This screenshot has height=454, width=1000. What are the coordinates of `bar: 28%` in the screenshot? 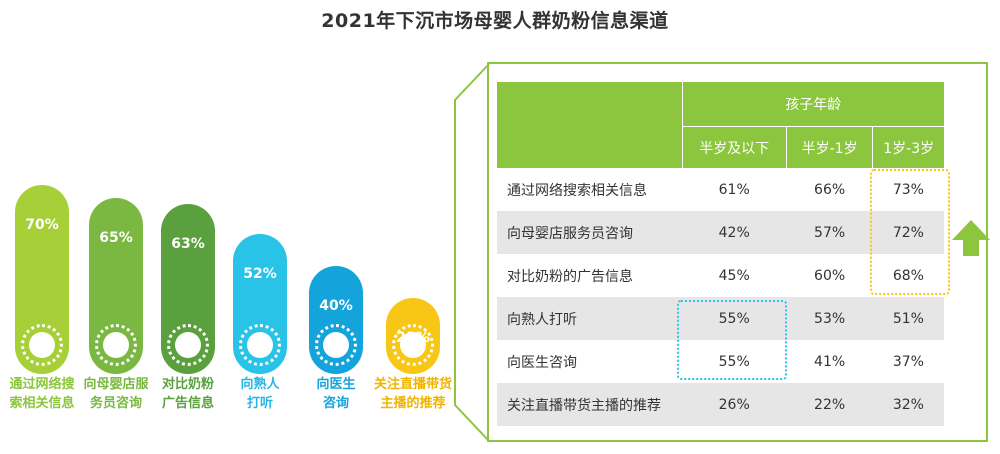 It's located at (413, 336).